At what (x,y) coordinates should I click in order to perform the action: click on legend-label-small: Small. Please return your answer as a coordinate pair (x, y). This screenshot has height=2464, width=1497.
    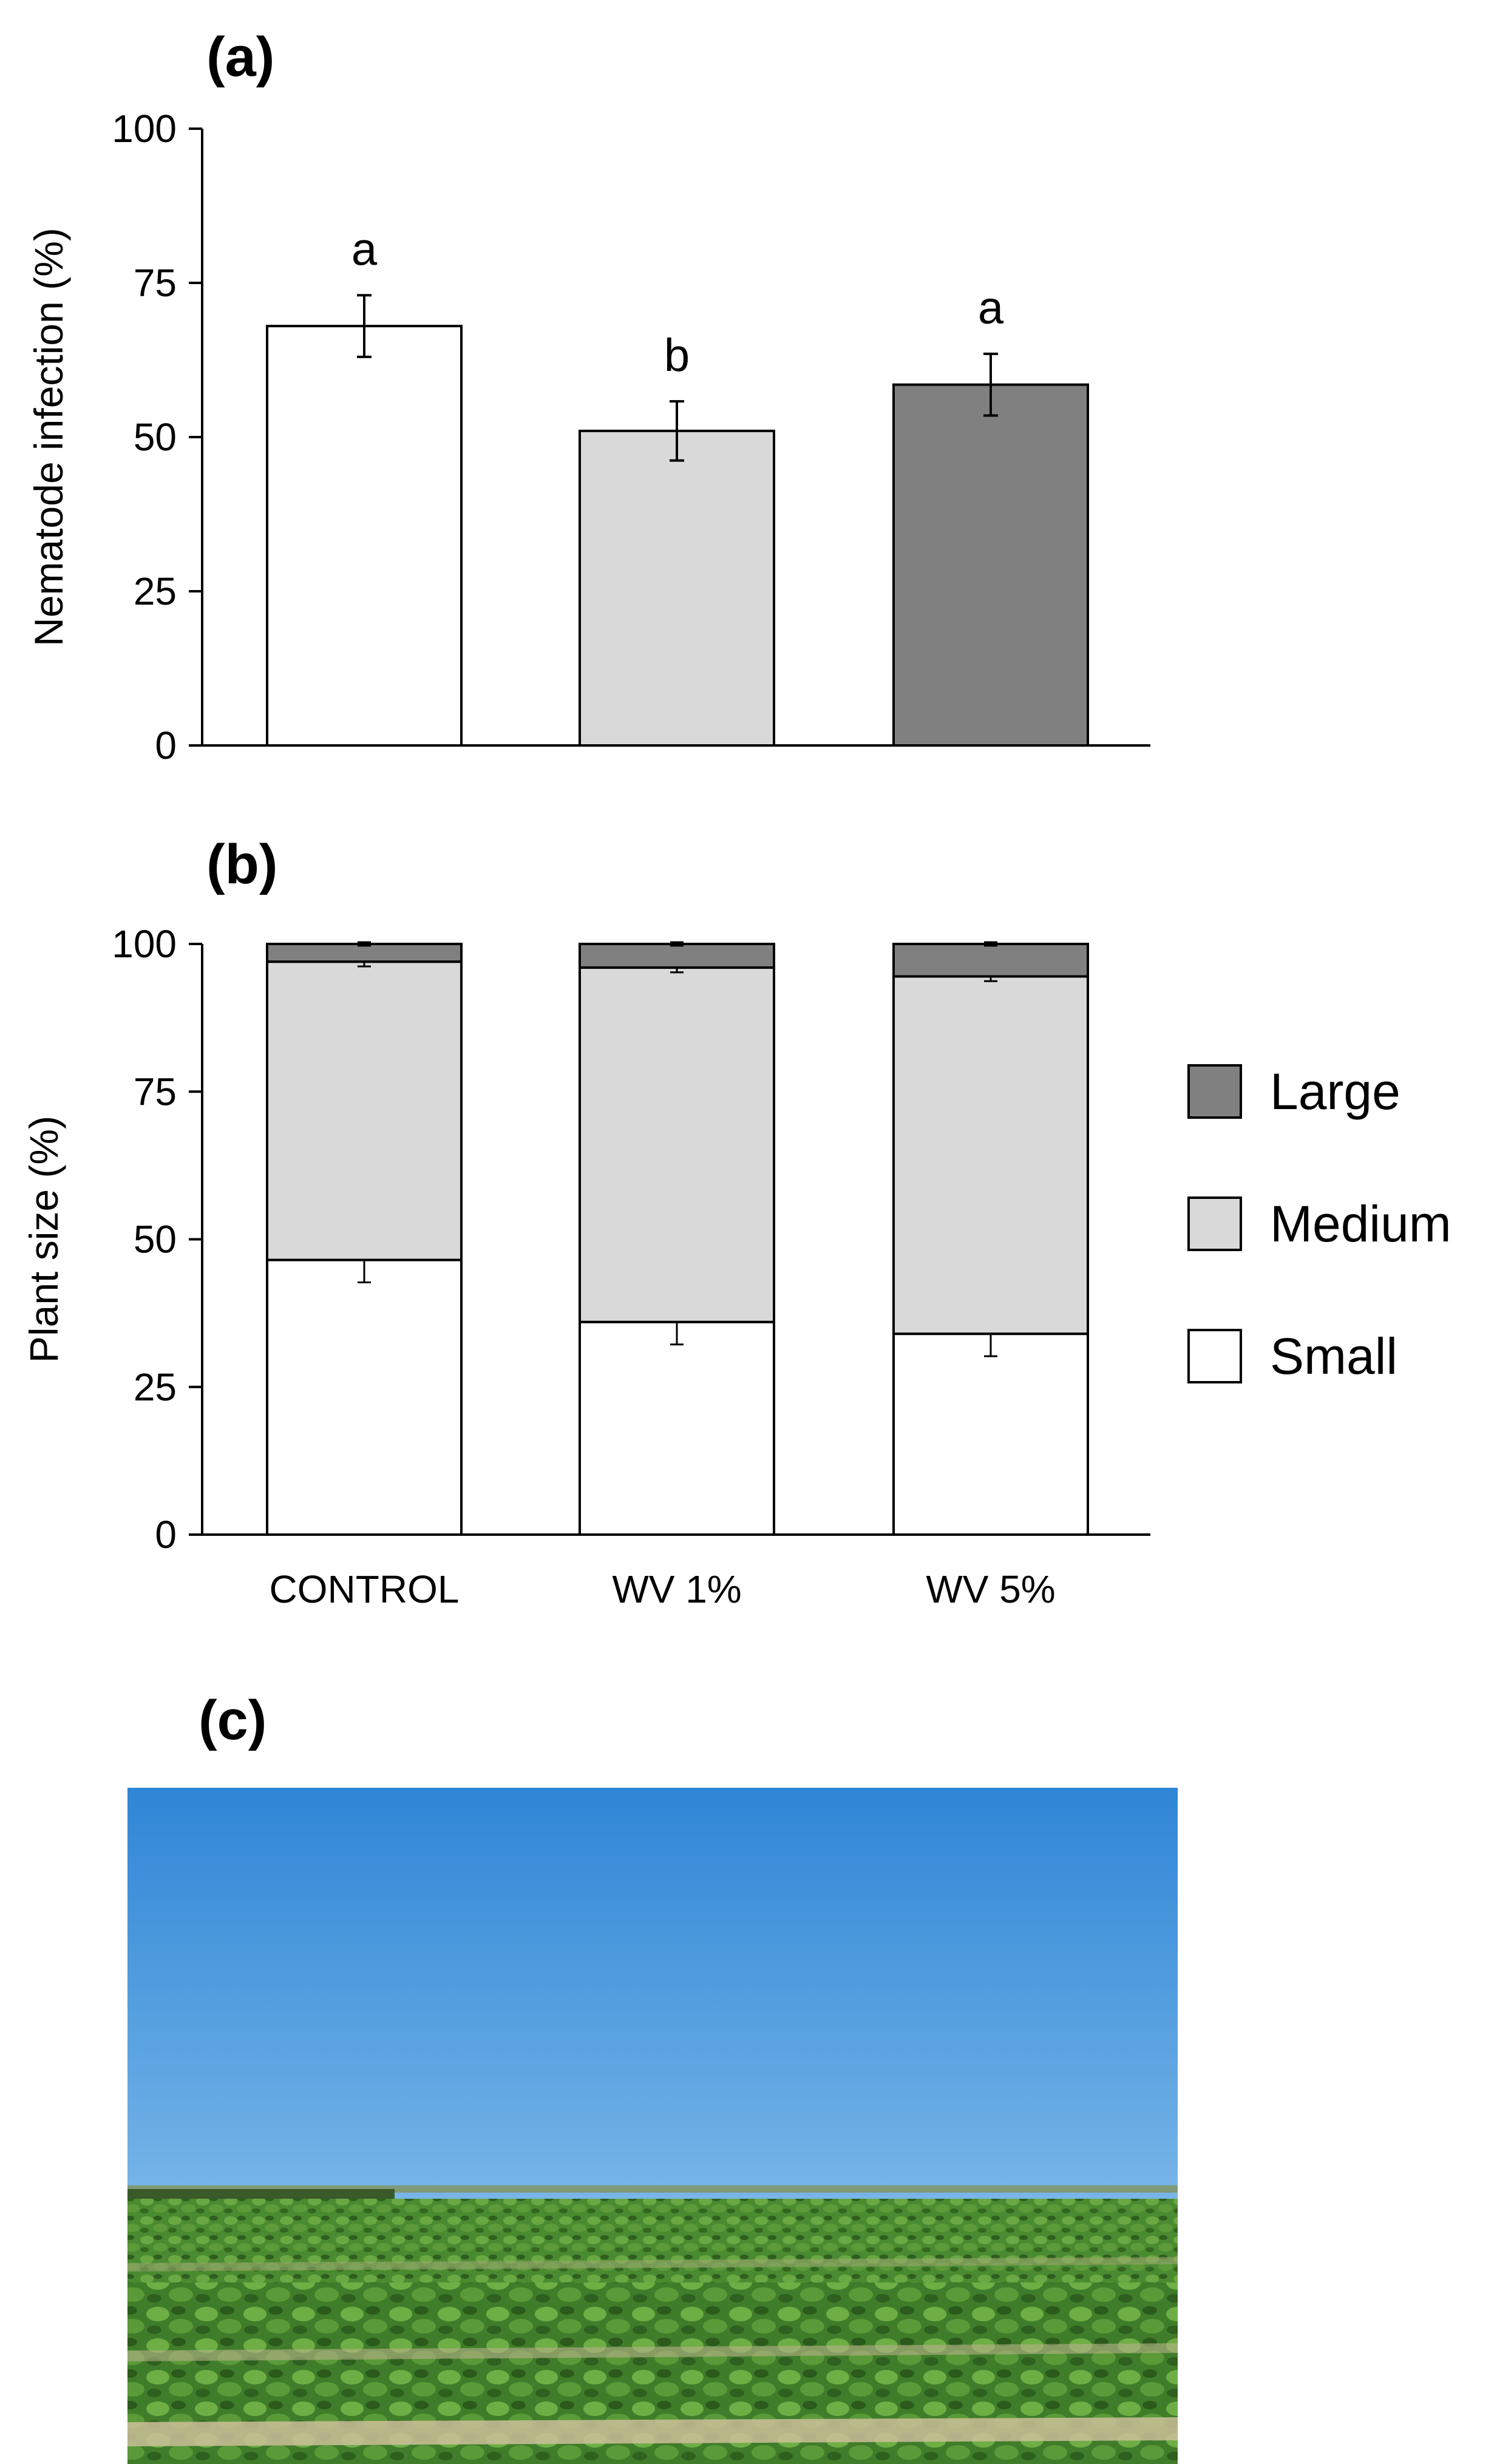
    Looking at the image, I should click on (1333, 1356).